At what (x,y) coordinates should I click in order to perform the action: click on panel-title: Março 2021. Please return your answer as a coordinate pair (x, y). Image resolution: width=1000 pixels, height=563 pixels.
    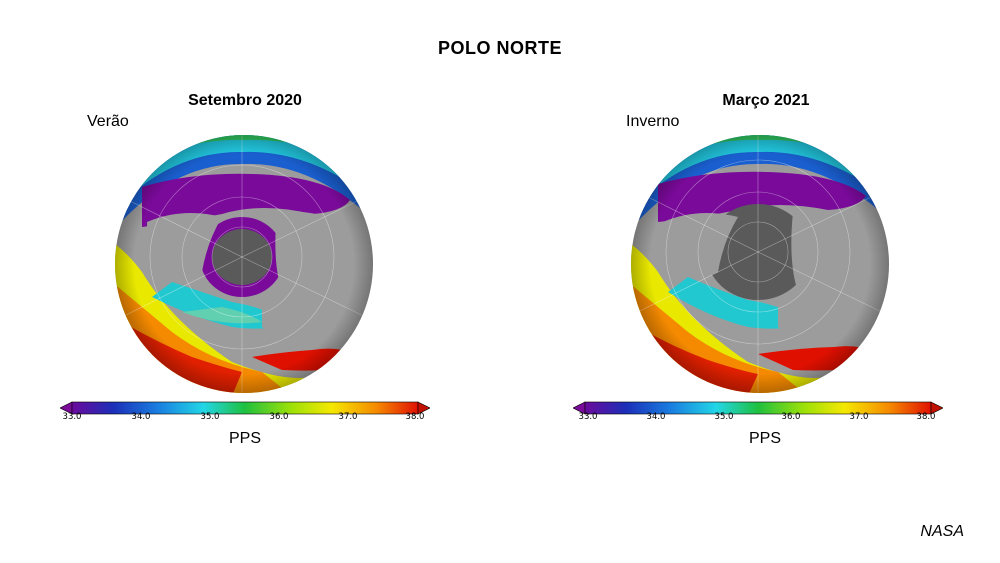
    Looking at the image, I should click on (766, 100).